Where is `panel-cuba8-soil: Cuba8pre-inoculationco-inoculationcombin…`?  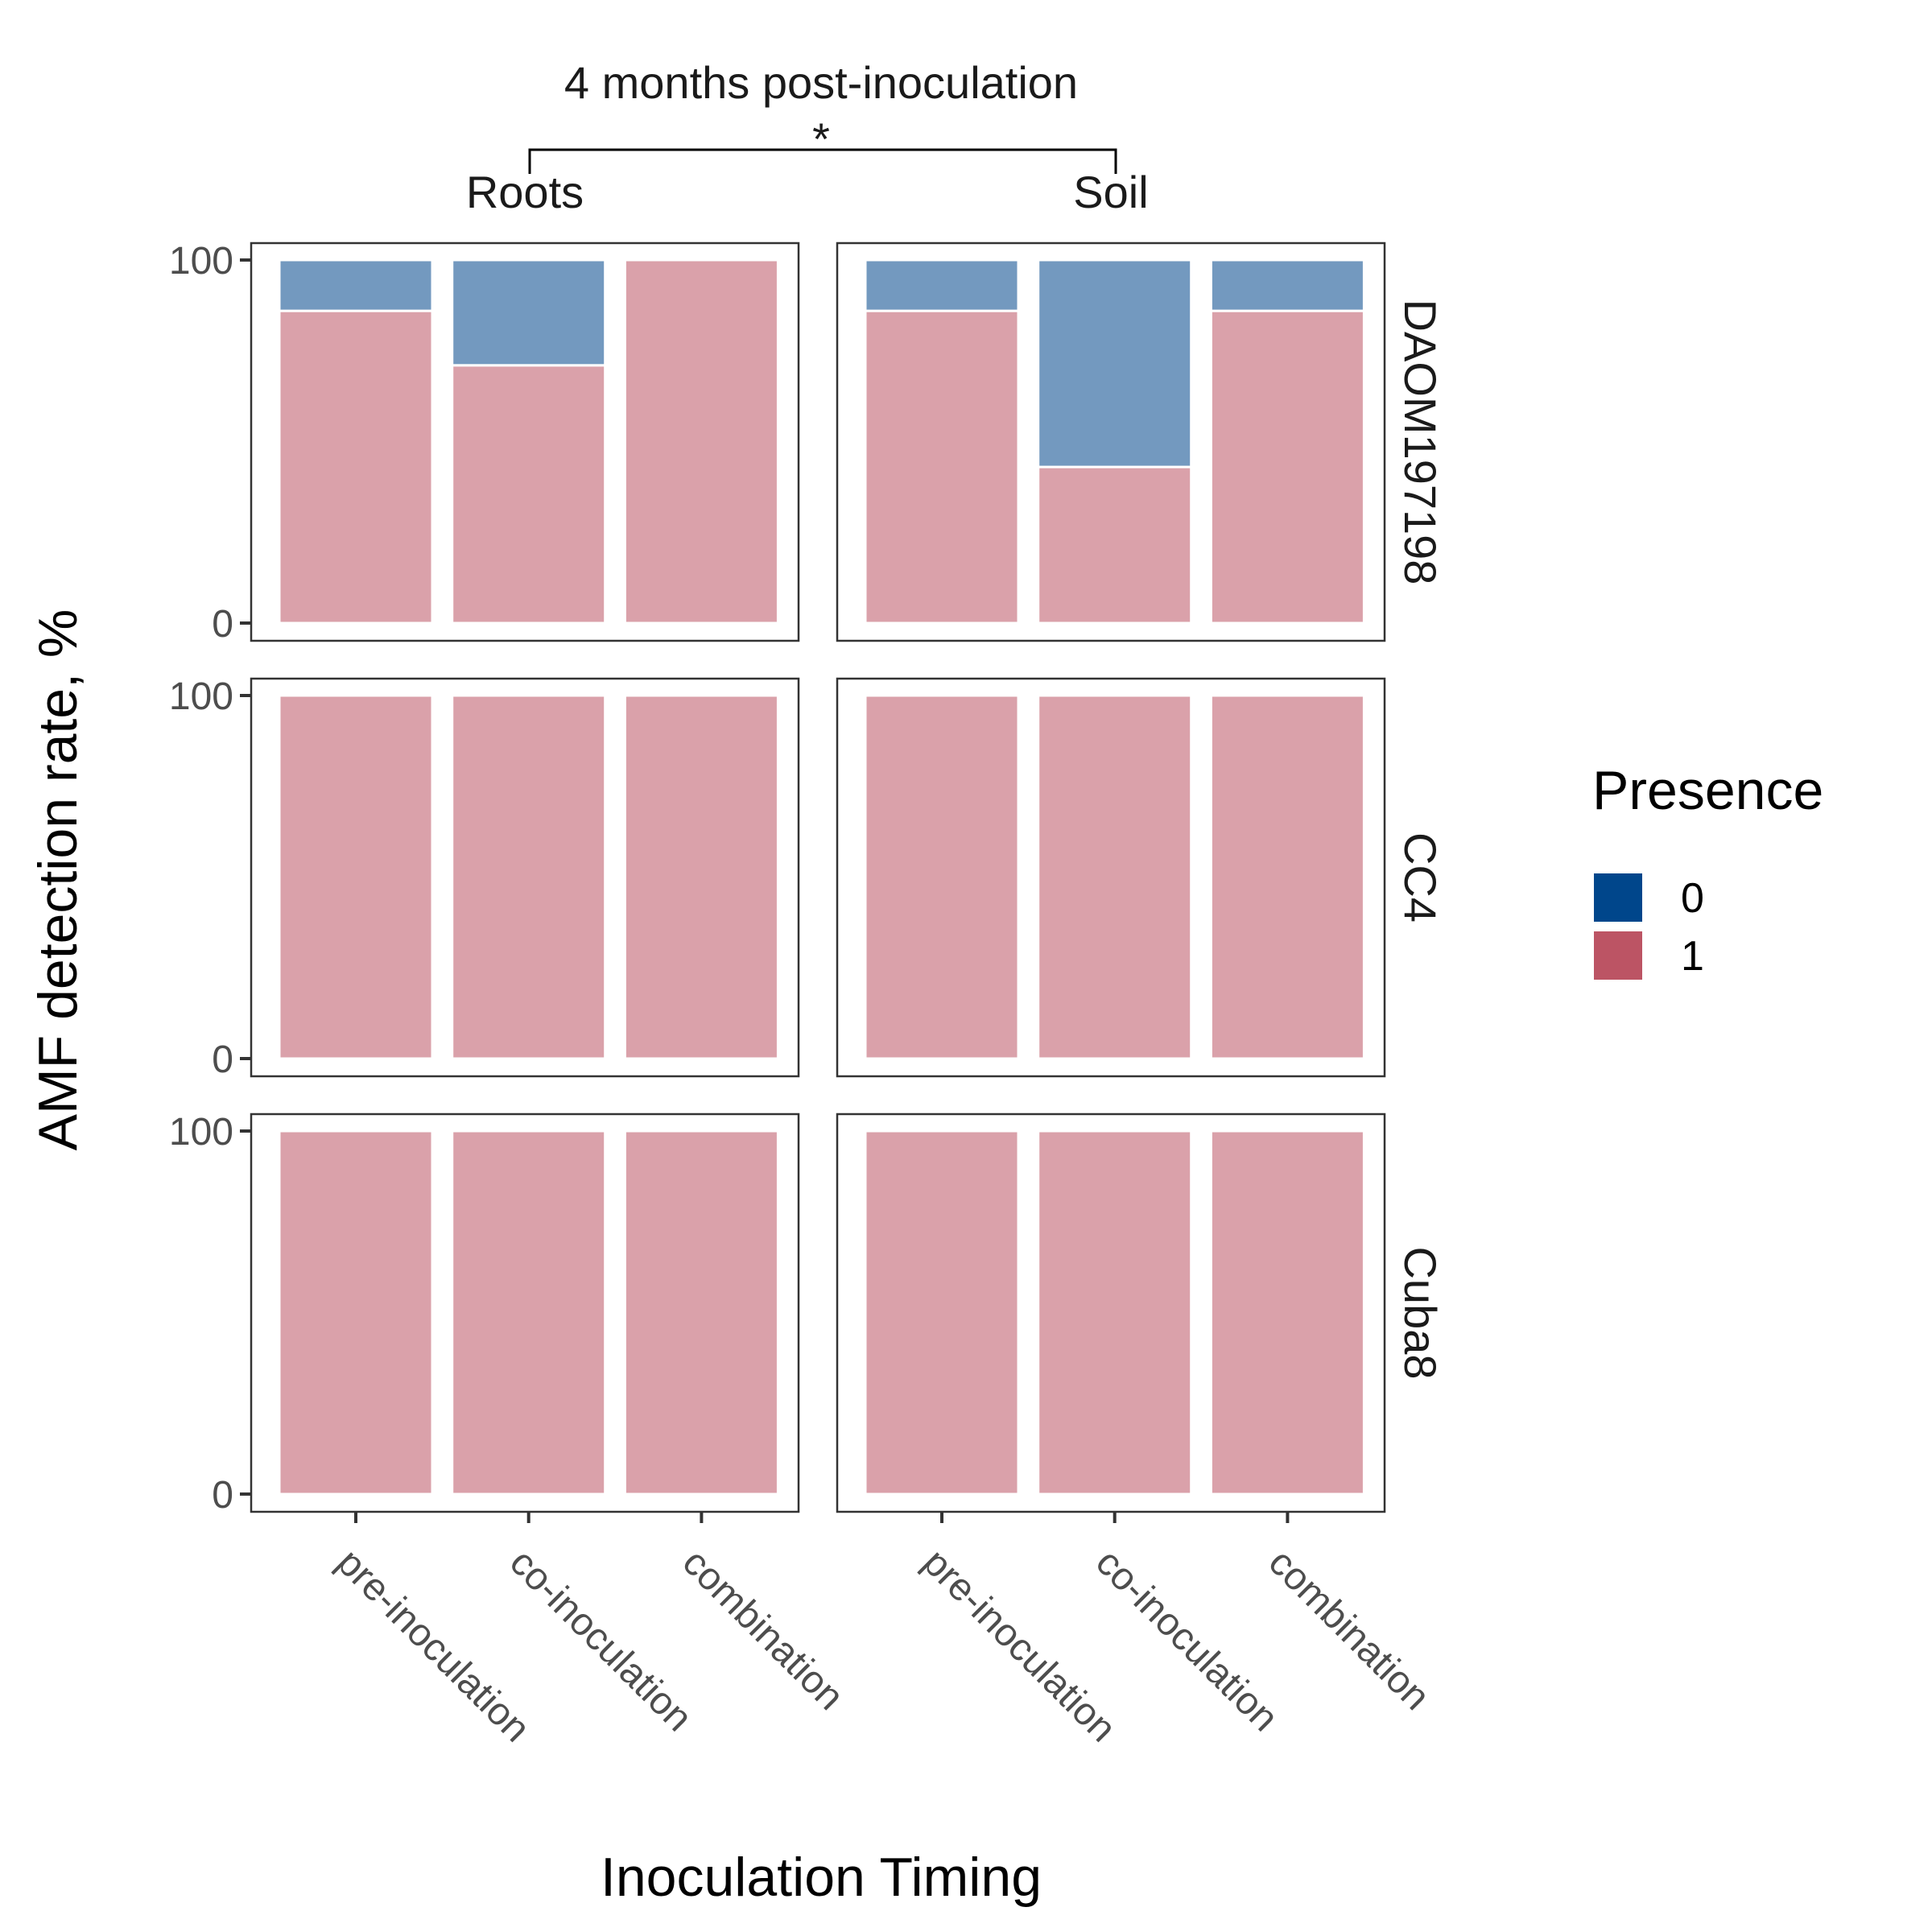 panel-cuba8-soil: Cuba8pre-inoculationco-inoculationcombin… is located at coordinates (1141, 1431).